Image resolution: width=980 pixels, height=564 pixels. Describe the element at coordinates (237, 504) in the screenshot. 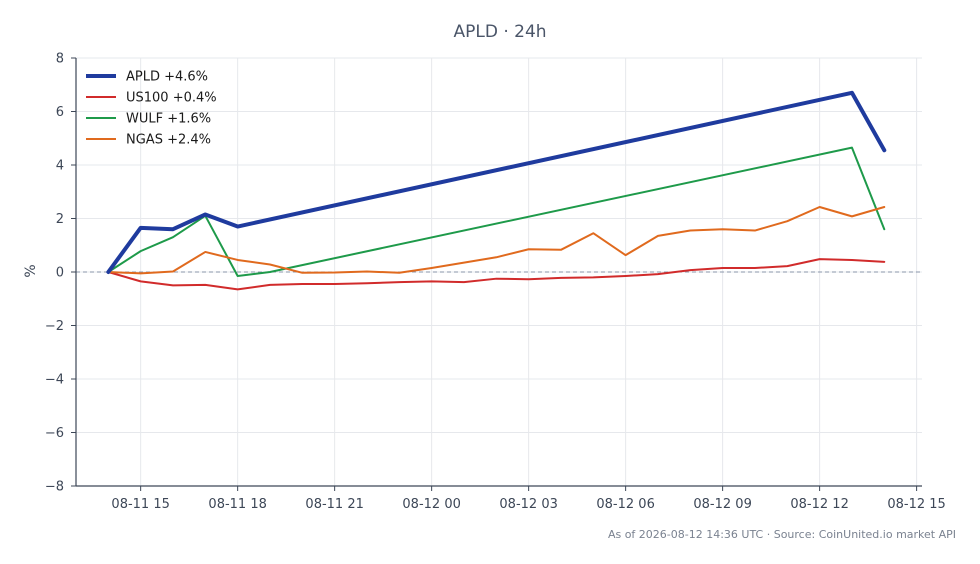

I see `x-tick-label: 08-11 18` at that location.